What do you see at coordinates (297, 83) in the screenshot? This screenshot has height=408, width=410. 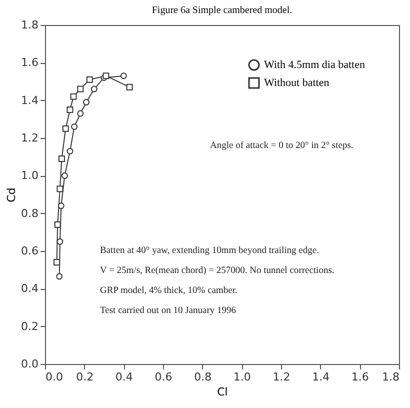 I see `legend-label: Without batten` at bounding box center [297, 83].